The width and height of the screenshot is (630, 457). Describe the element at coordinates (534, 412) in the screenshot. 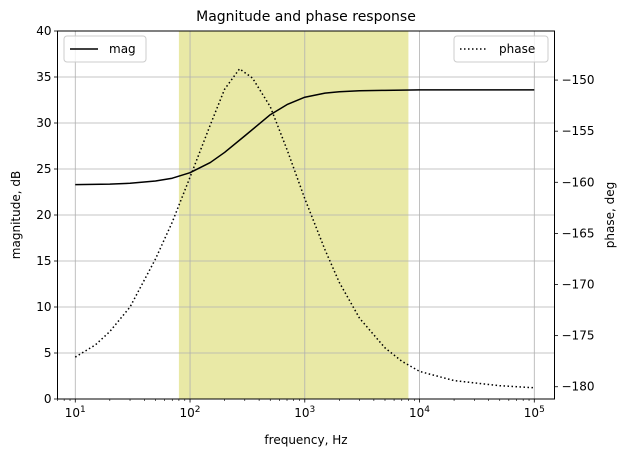

I see `x-tick-label: 10⁵` at that location.